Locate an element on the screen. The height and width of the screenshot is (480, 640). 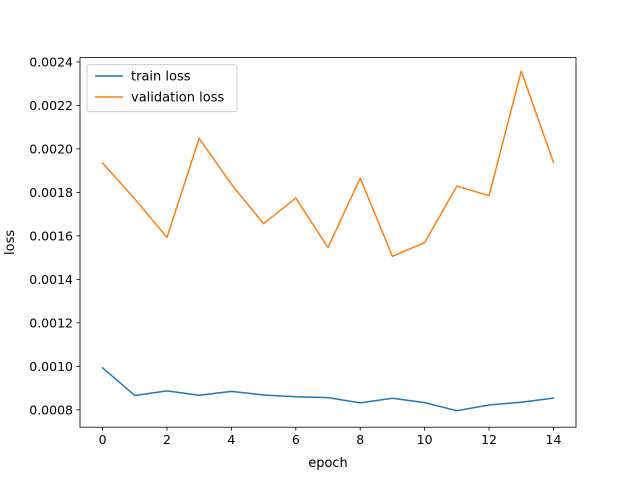
legend-label-validation-loss: validation loss is located at coordinates (177, 98).